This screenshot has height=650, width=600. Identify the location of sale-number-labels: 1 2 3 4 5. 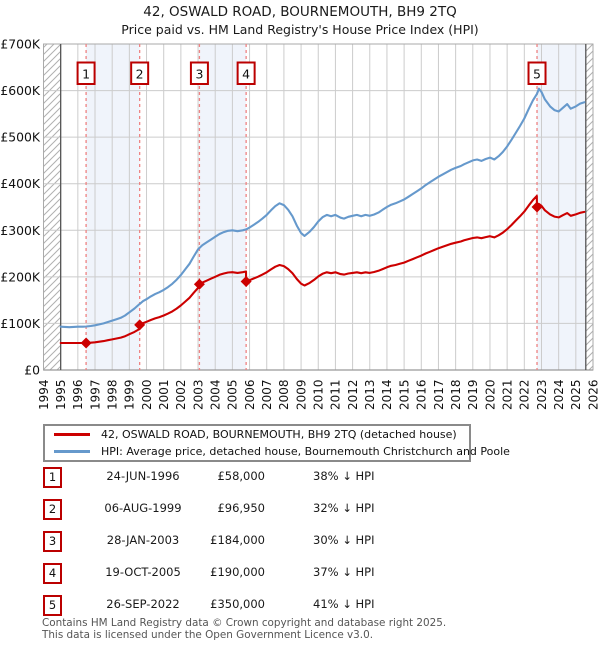
(311, 73).